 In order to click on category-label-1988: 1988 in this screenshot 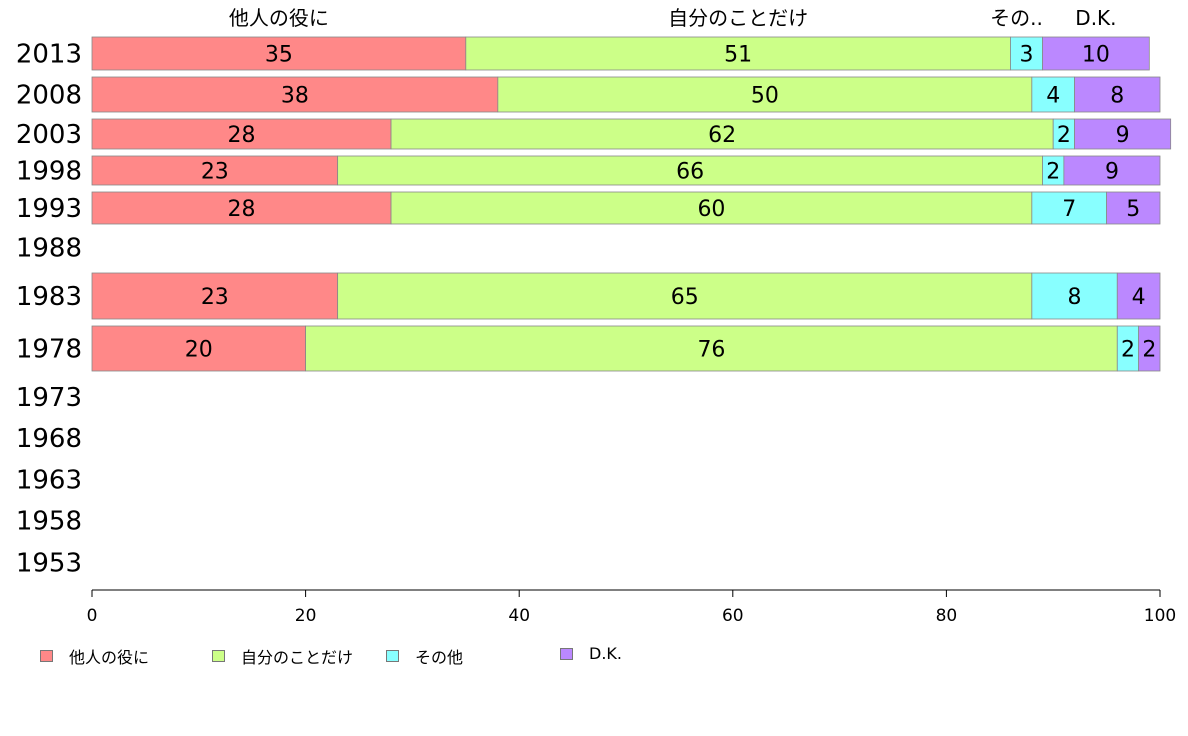, I will do `click(49, 249)`.